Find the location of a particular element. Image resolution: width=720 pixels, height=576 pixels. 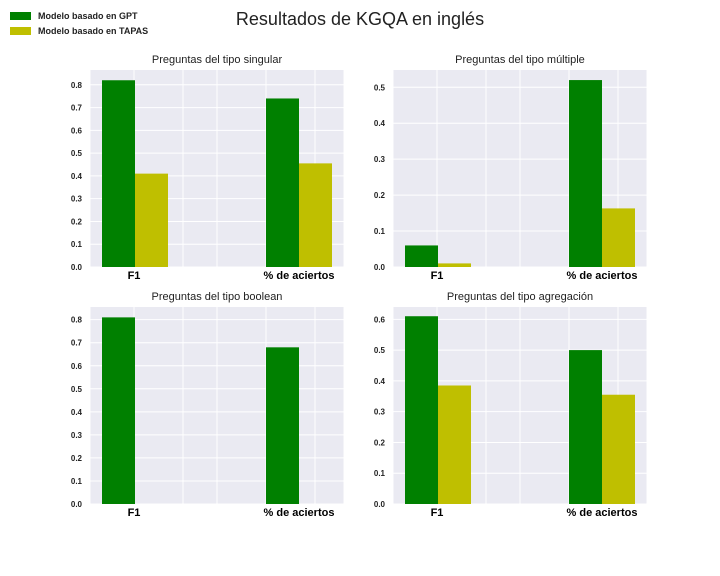

figure-title: Resultados de KGQA en inglés is located at coordinates (360, 19).